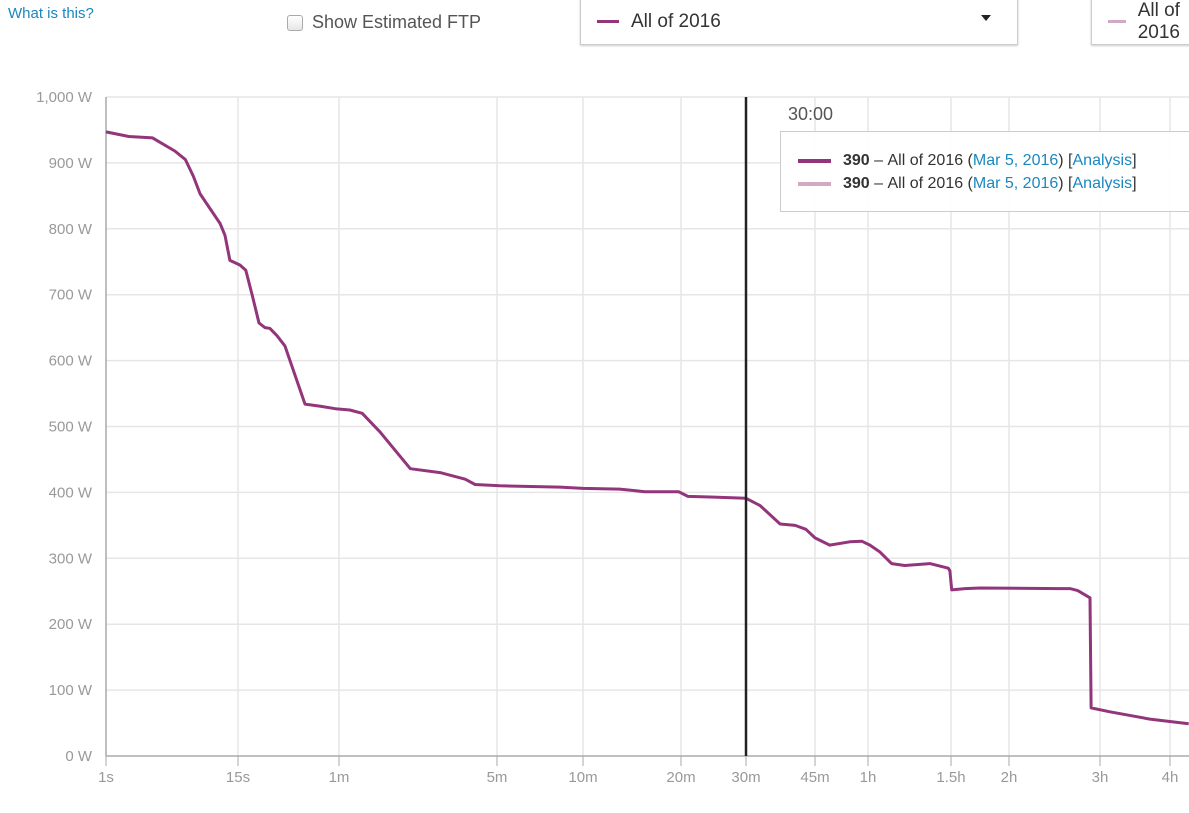 The image size is (1189, 813). Describe the element at coordinates (79, 756) in the screenshot. I see `y-tick-label: 0 W` at that location.